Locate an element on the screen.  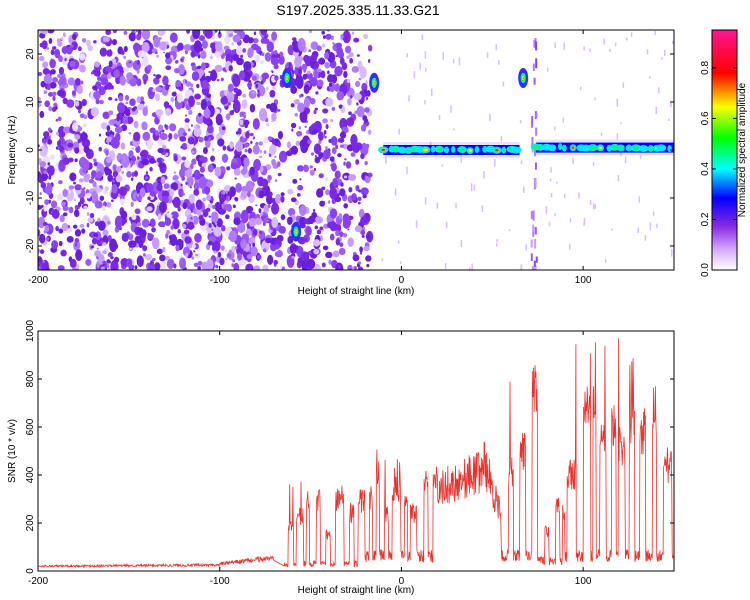
snr-ytick-label: 200 is located at coordinates (30, 522).